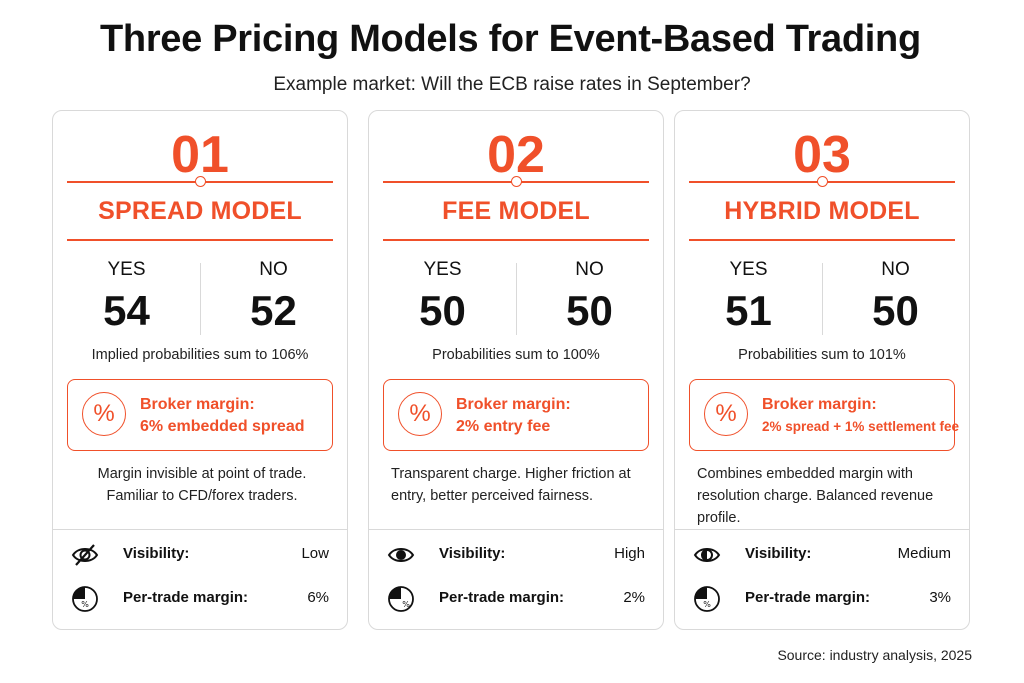 The width and height of the screenshot is (1024, 683). Describe the element at coordinates (232, 416) in the screenshot. I see `margin-text: Broker margin: 6% embedded spread` at that location.